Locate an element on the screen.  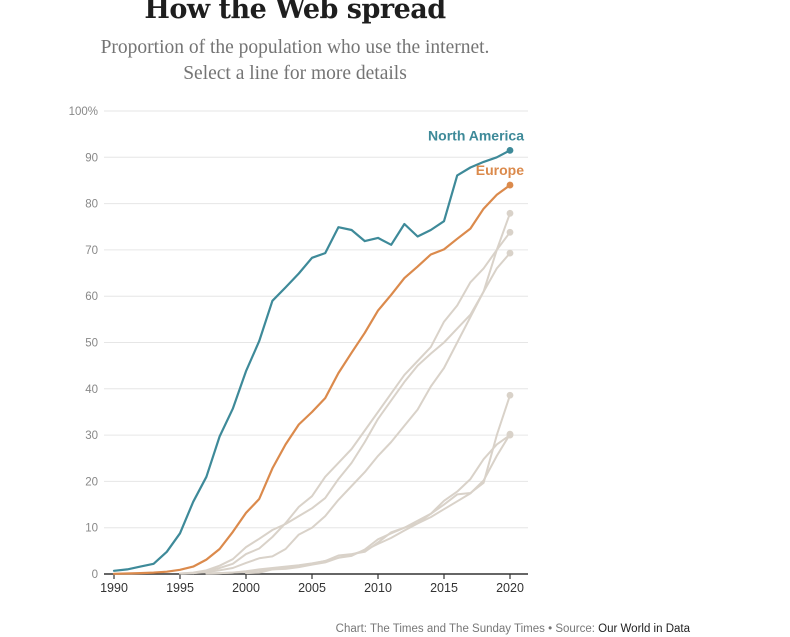
x-tick-label: 2010 is located at coordinates (378, 588).